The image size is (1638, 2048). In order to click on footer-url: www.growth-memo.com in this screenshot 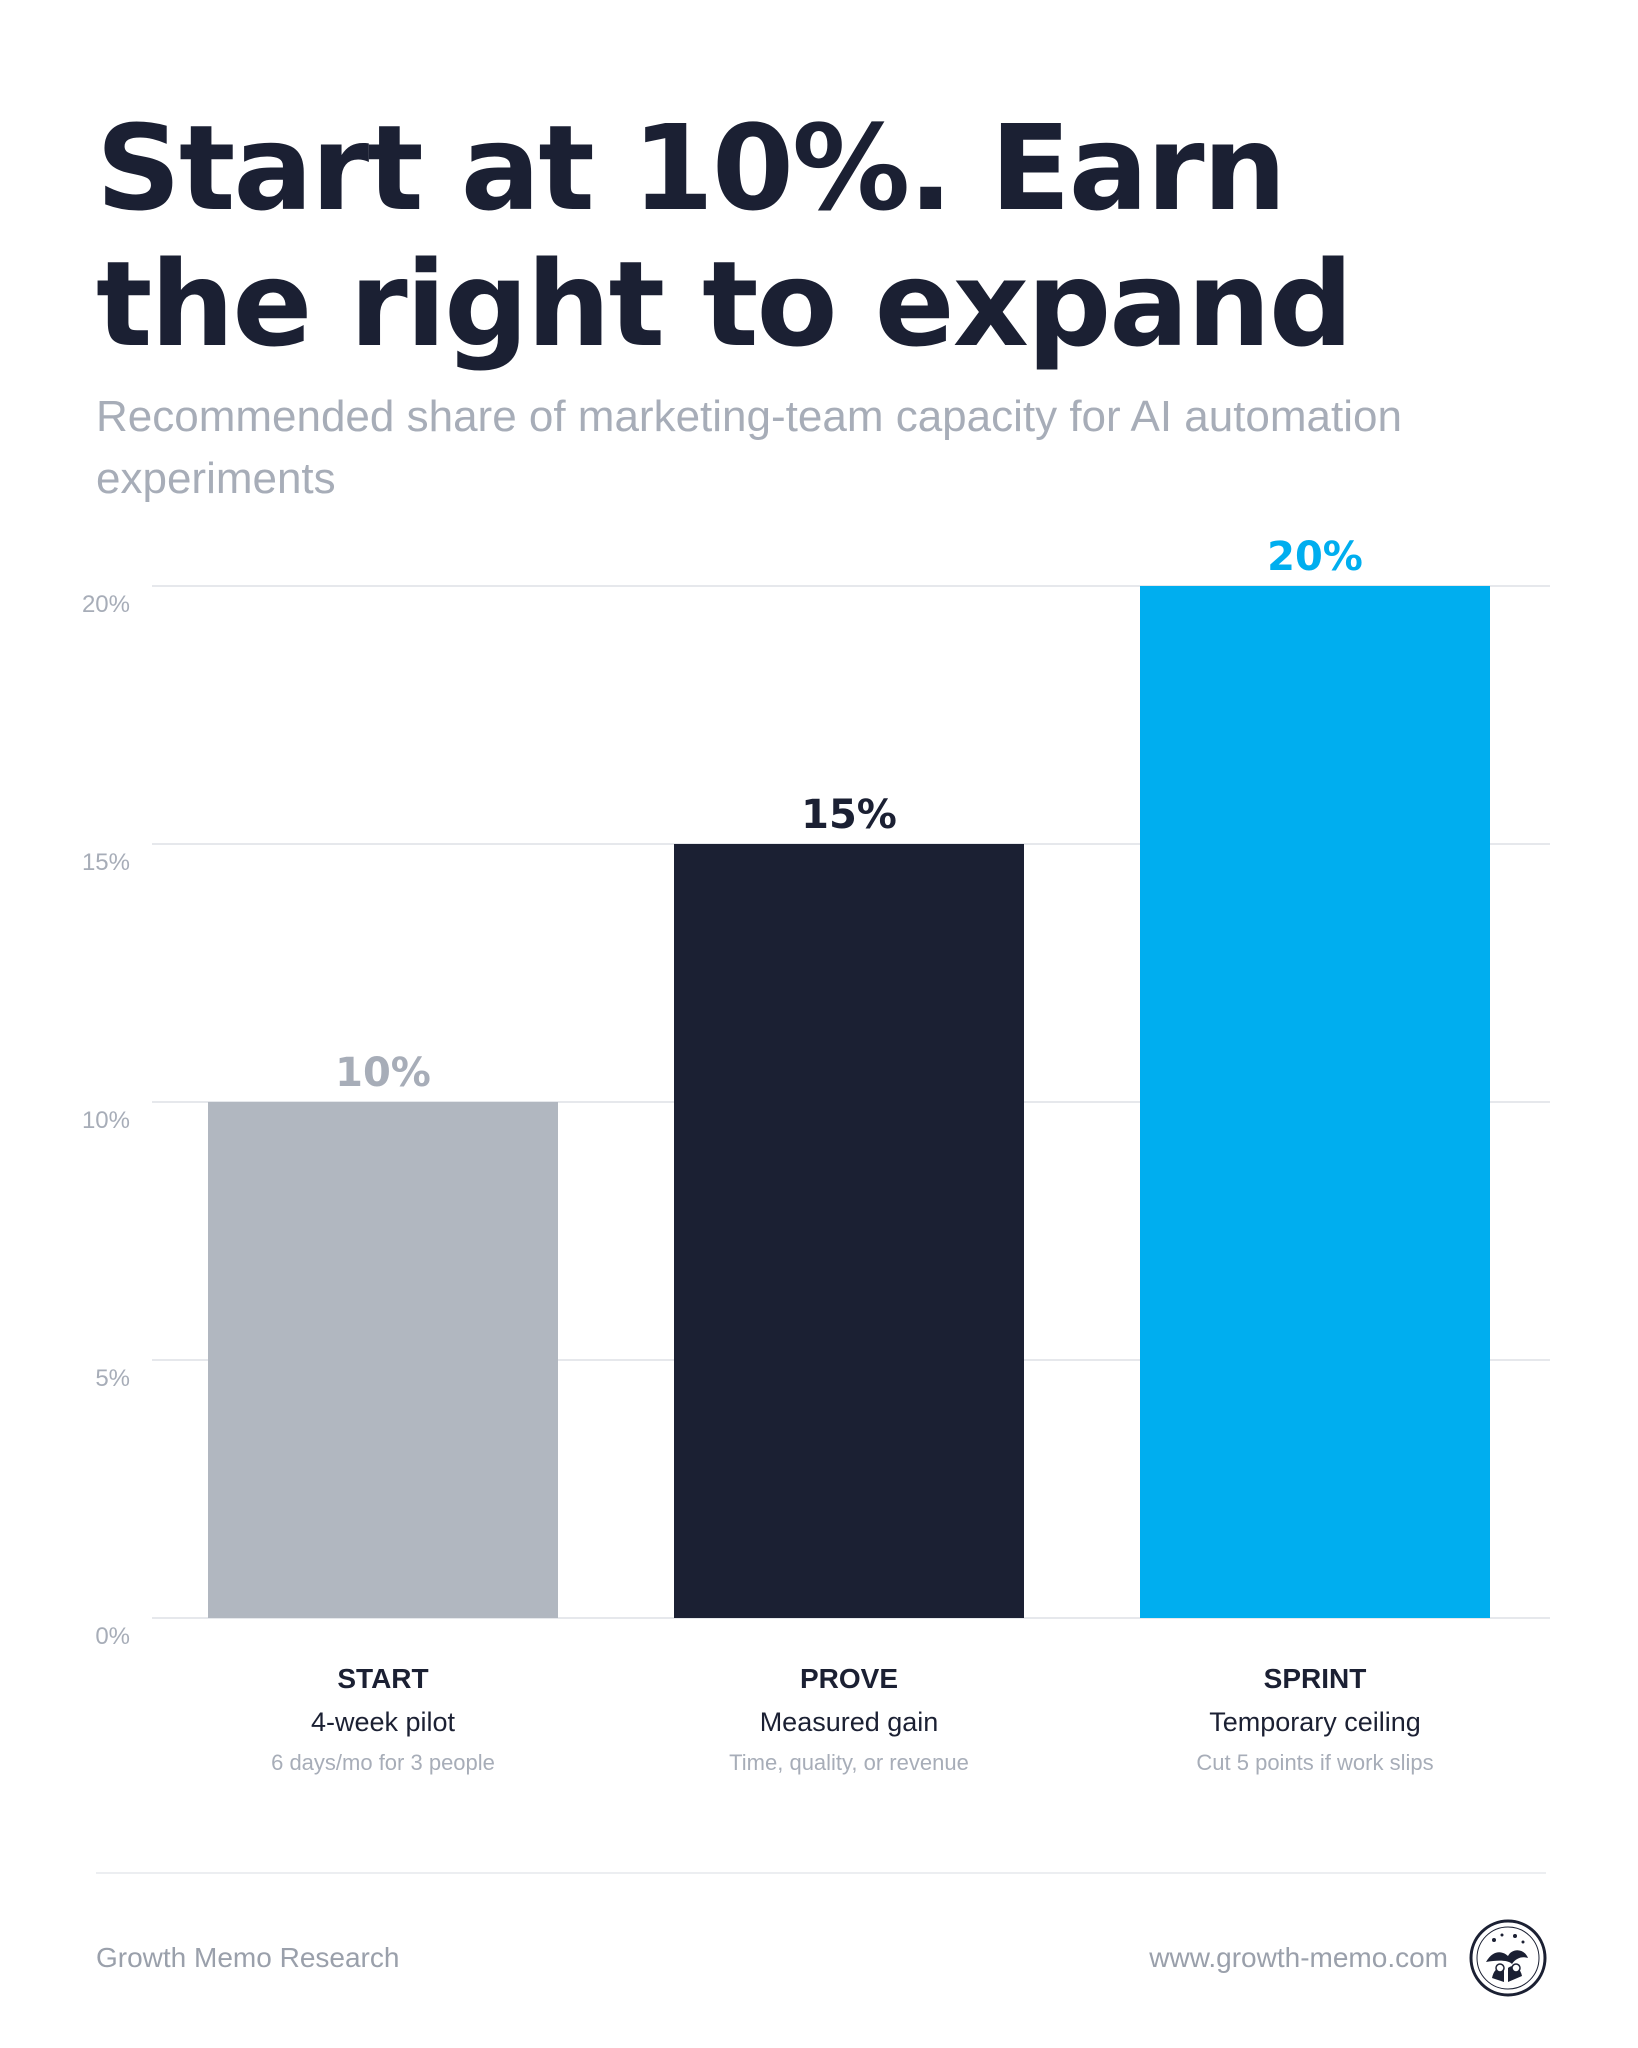, I will do `click(1298, 1957)`.